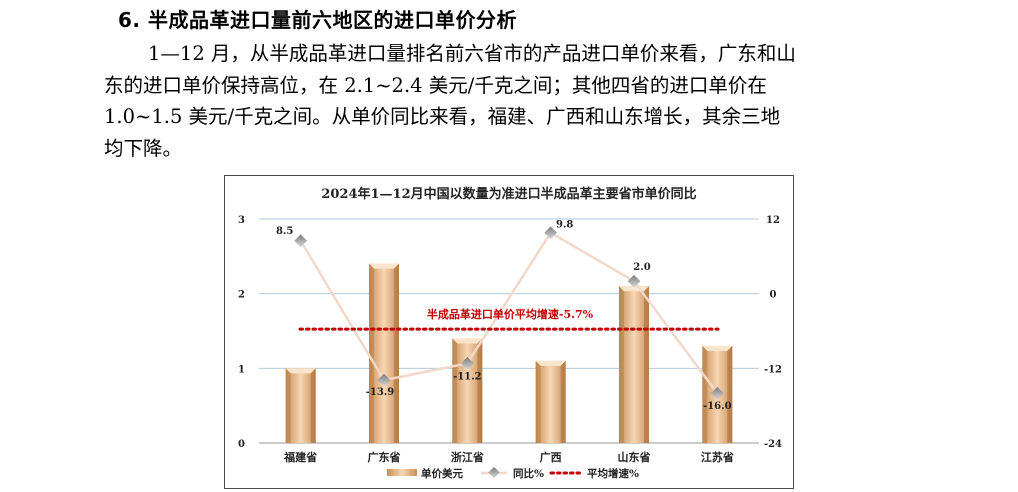 The height and width of the screenshot is (492, 1018). What do you see at coordinates (773, 369) in the screenshot?
I see `right-tick-label: -12` at bounding box center [773, 369].